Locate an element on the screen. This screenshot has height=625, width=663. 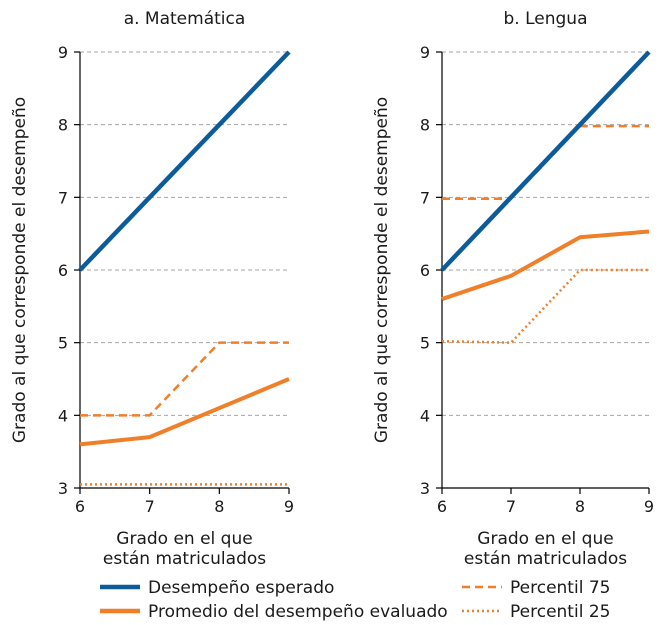
legend-label: Desempeño esperado is located at coordinates (241, 588).